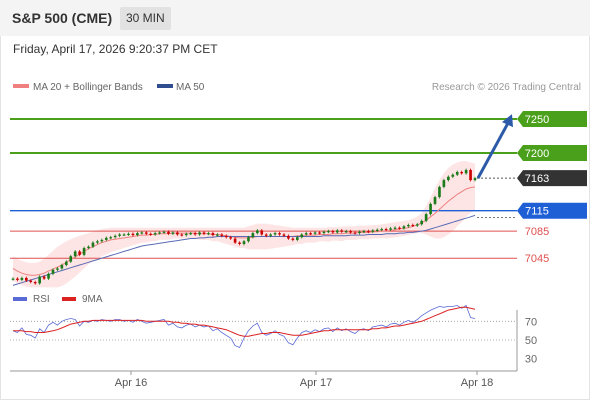 The image size is (590, 400). What do you see at coordinates (62, 18) in the screenshot?
I see `symbol-title: S&P 500 (CME)` at bounding box center [62, 18].